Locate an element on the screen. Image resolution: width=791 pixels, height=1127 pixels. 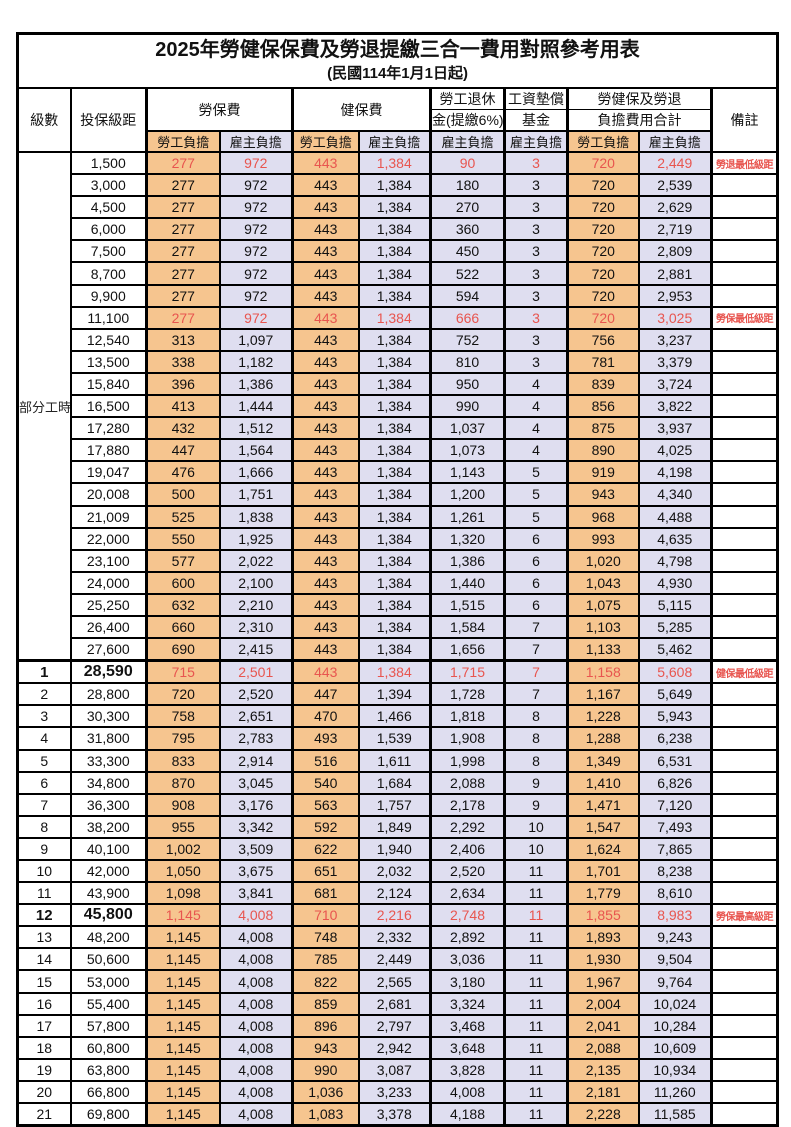
wage-fund-employer-cell: 8 is located at coordinates (536, 760).